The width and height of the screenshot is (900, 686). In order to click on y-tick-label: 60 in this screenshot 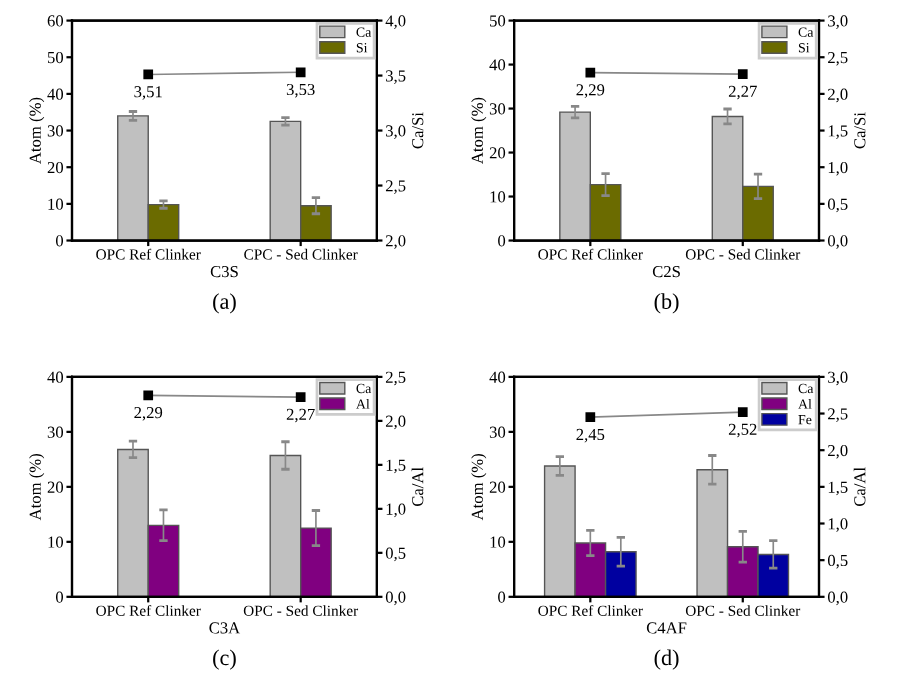, I will do `click(55, 21)`.